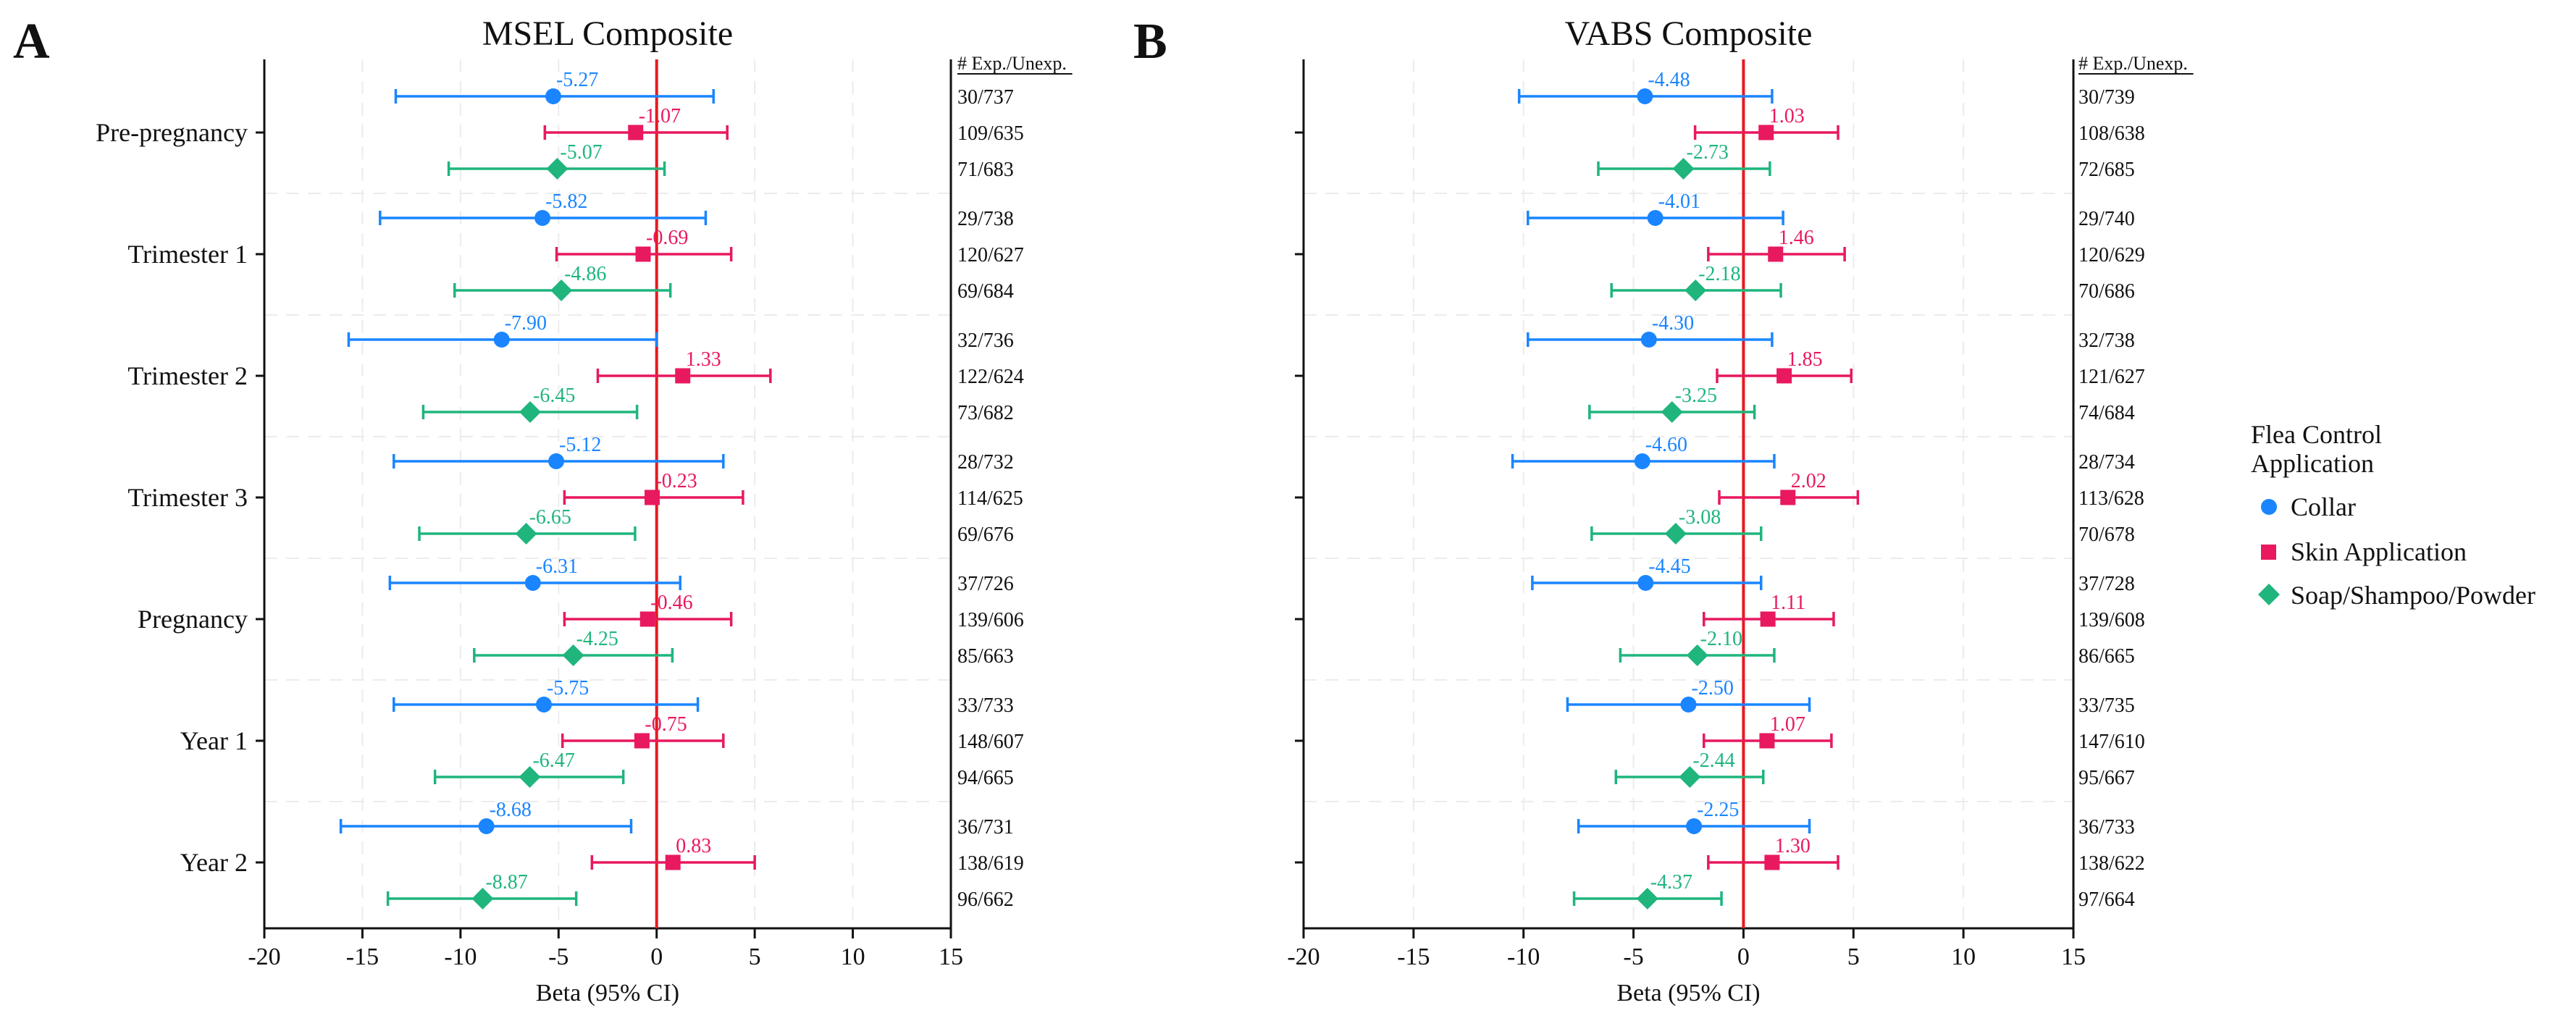 Image resolution: width=2576 pixels, height=1021 pixels. Describe the element at coordinates (671, 603) in the screenshot. I see `msel-composite-estimate-label-skin-application: -0.46` at that location.